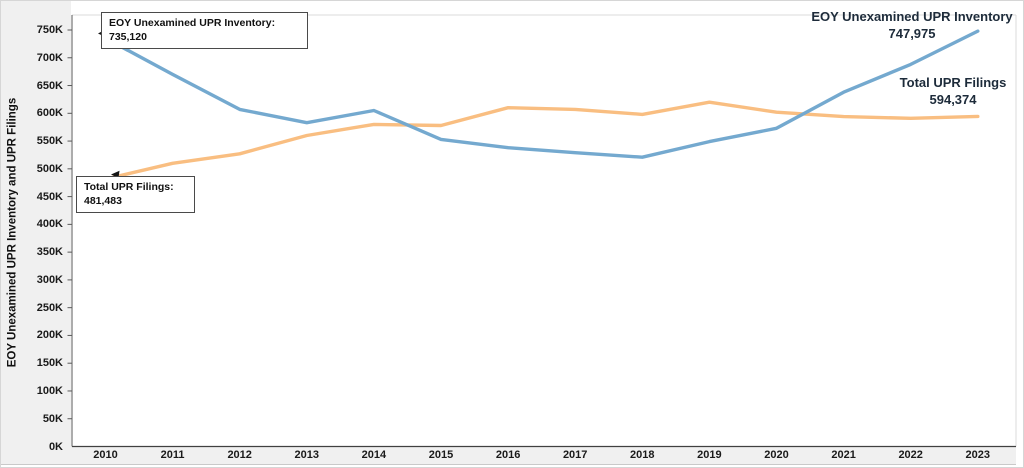  I want to click on series-label-filings-value: 594,374, so click(953, 99).